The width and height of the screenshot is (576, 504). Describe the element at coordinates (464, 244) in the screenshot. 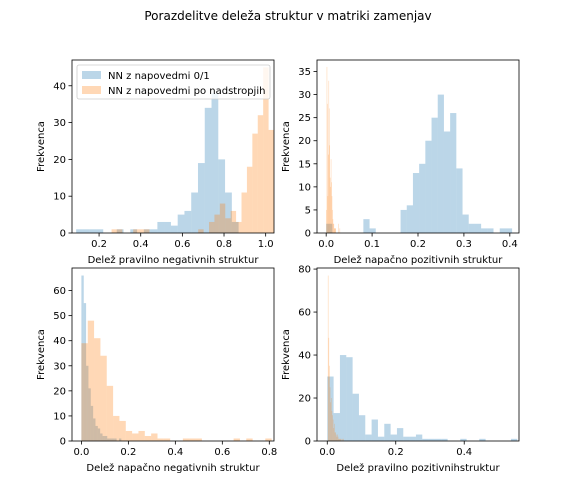

I see `x-tick-label: 0.3` at that location.